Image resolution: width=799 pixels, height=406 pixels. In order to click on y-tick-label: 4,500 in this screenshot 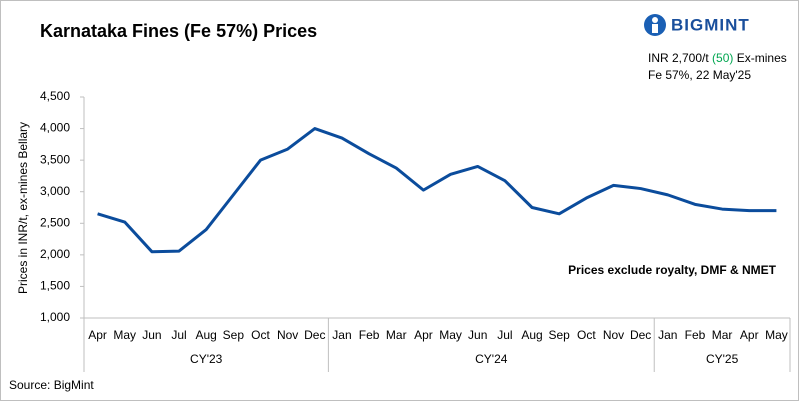, I will do `click(55, 96)`.